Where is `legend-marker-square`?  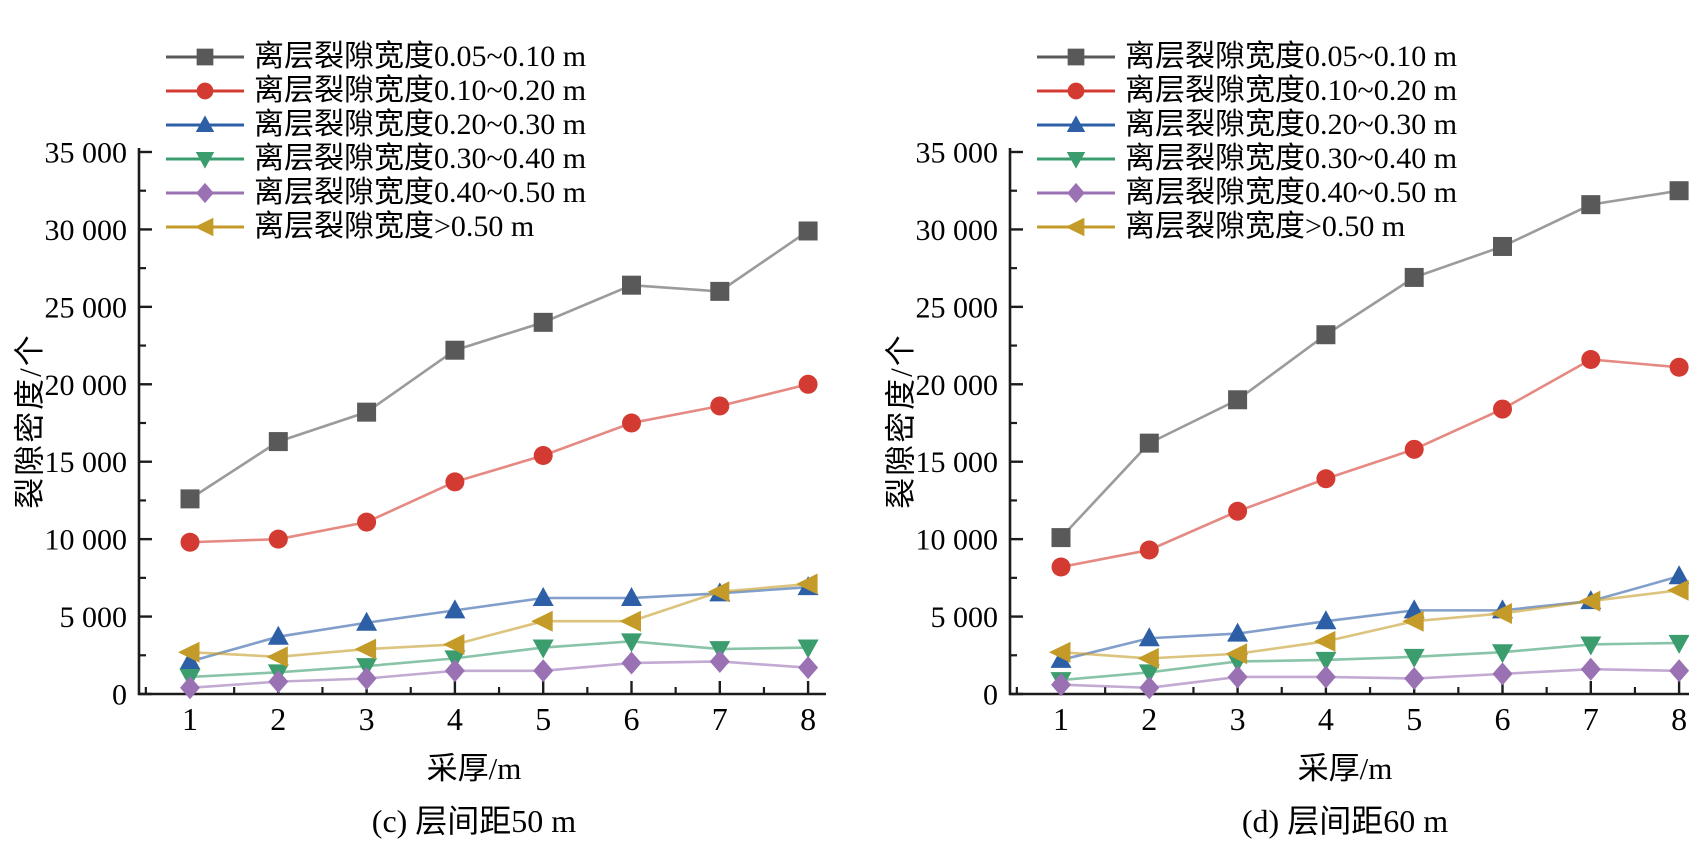 legend-marker-square is located at coordinates (1076, 57).